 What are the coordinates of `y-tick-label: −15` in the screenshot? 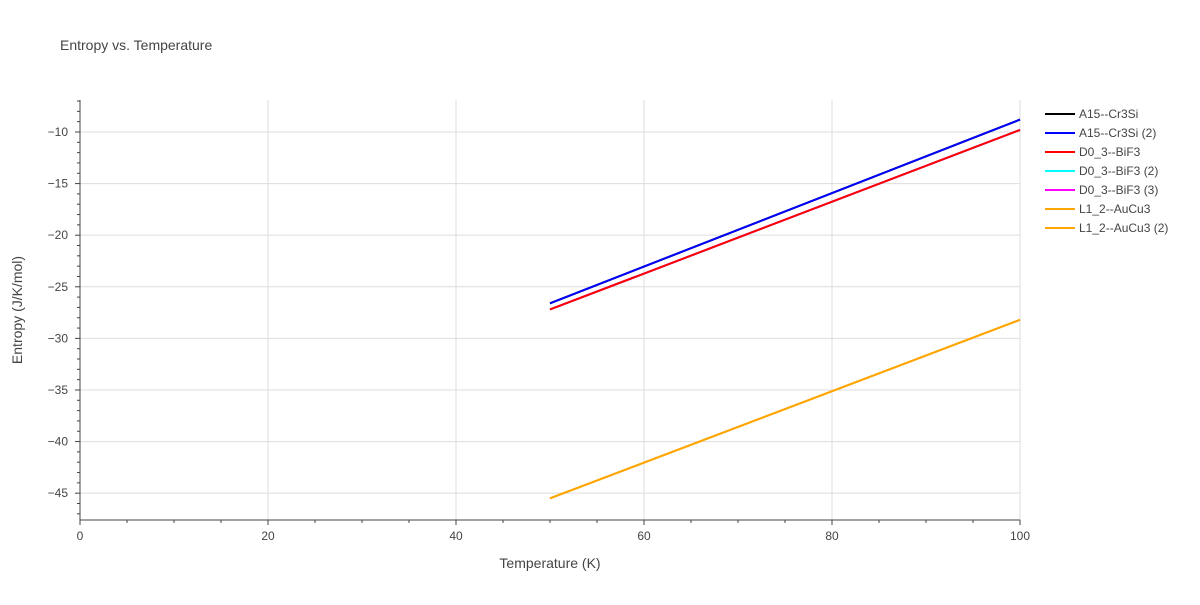 It's located at (58, 184).